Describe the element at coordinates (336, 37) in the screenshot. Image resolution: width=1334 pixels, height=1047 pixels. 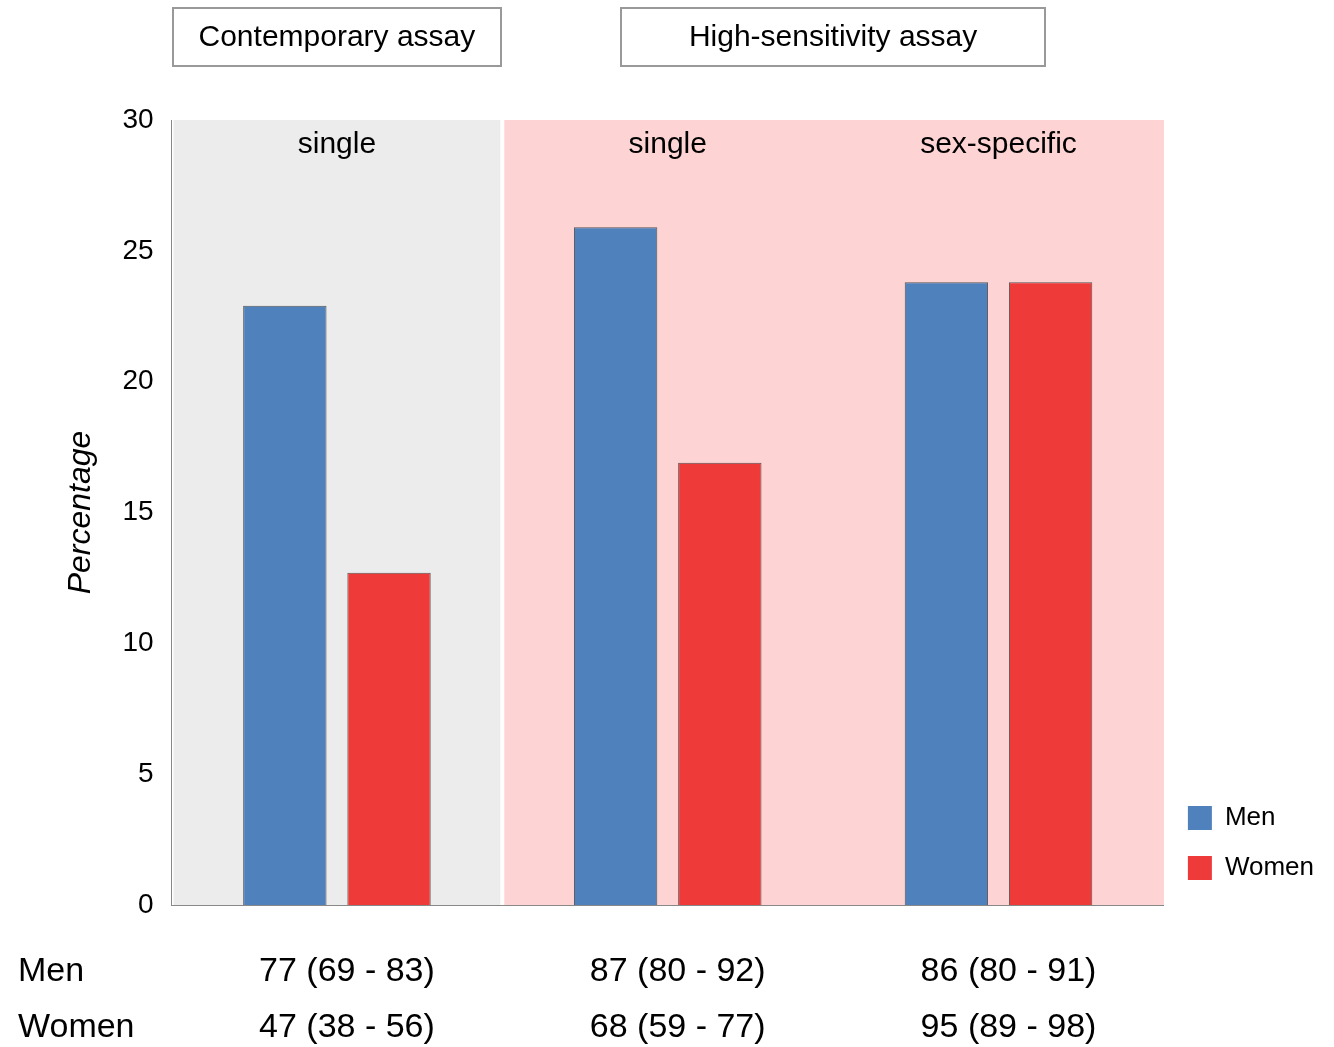
I see `band-label: Contemporary assay` at that location.